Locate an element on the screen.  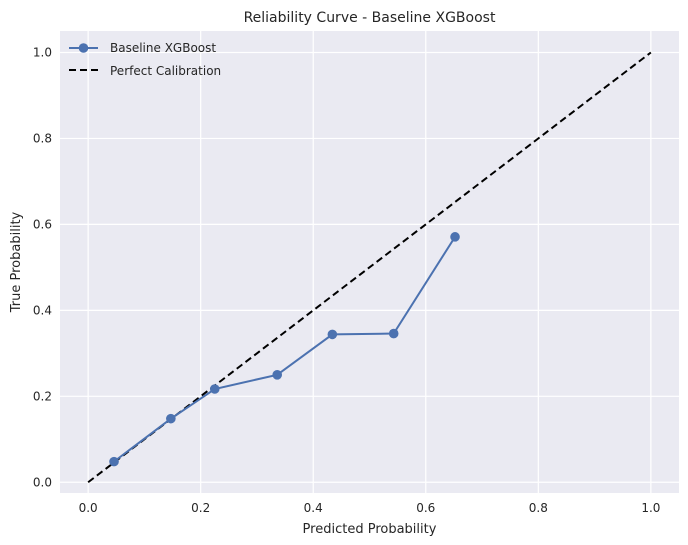
legend-item-perfect: Perfect Calibration is located at coordinates (145, 71).